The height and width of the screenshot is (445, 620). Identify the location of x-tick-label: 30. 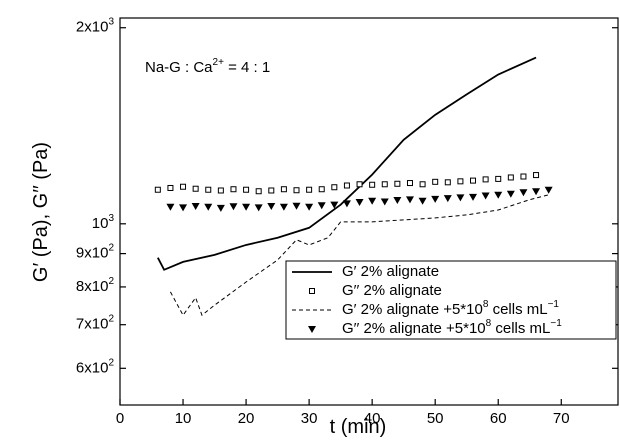
(309, 418).